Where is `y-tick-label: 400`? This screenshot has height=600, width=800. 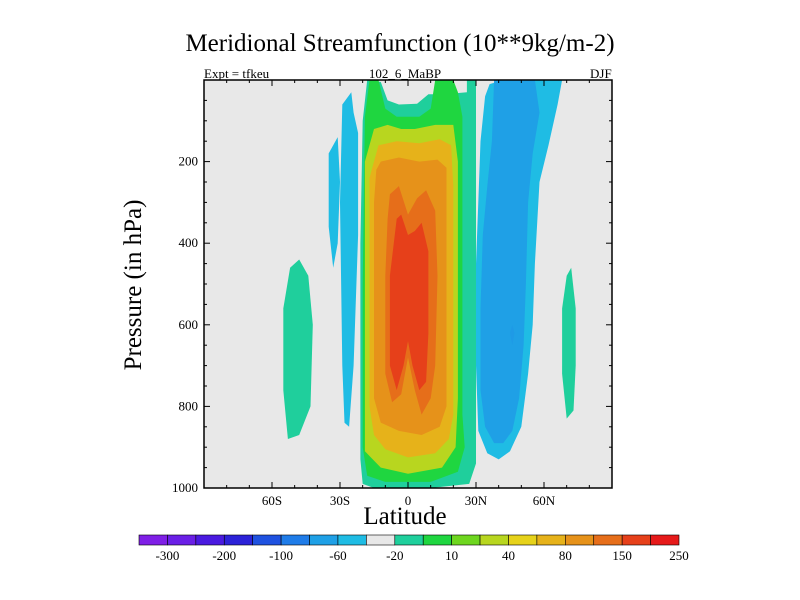 y-tick-label: 400 is located at coordinates (189, 242).